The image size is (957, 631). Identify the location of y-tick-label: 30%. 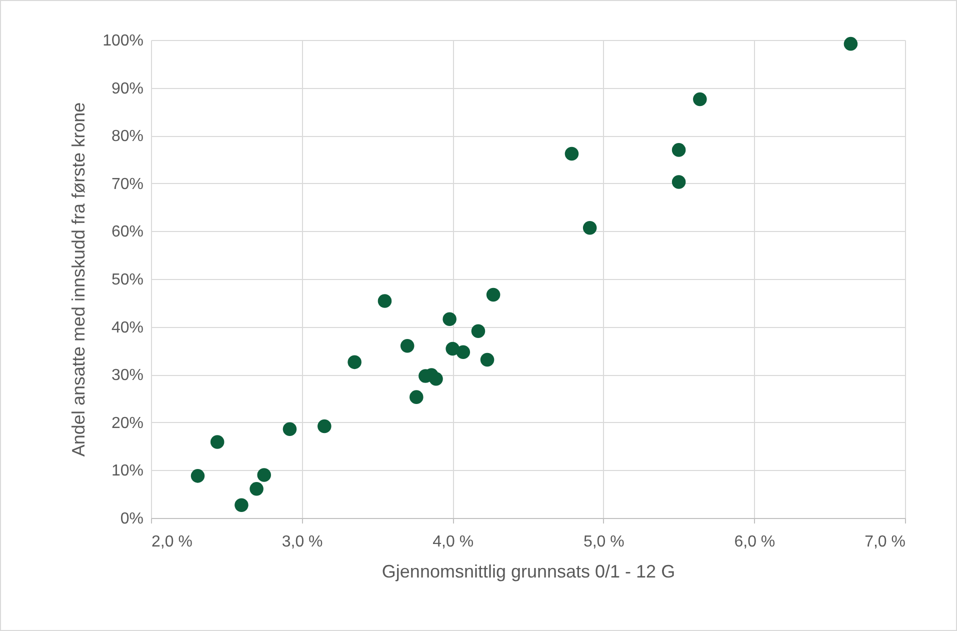
(127, 375).